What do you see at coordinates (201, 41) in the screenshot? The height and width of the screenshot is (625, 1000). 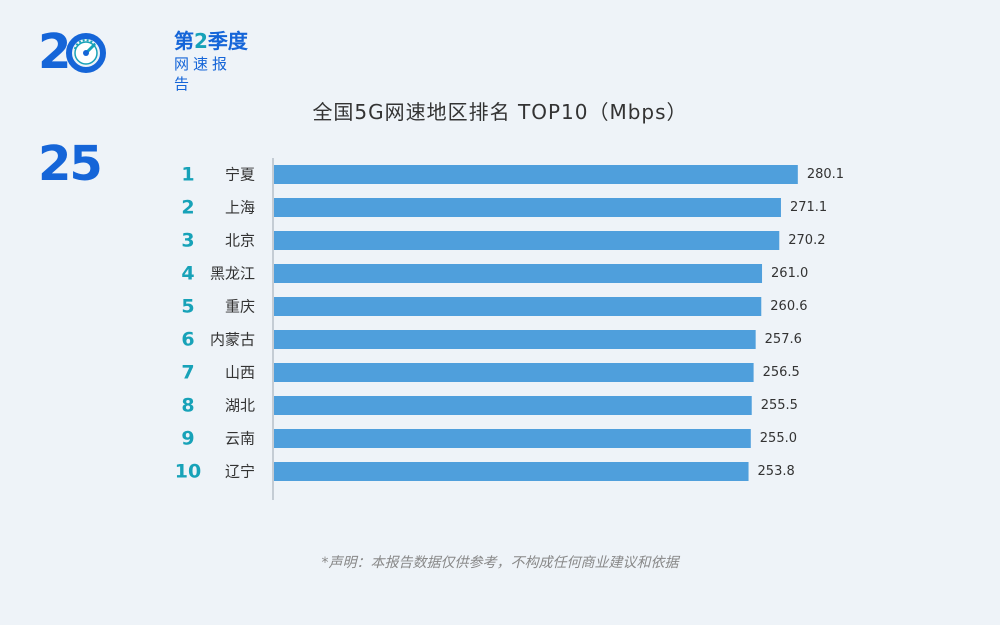 I see `logo-quarter-number: 2` at bounding box center [201, 41].